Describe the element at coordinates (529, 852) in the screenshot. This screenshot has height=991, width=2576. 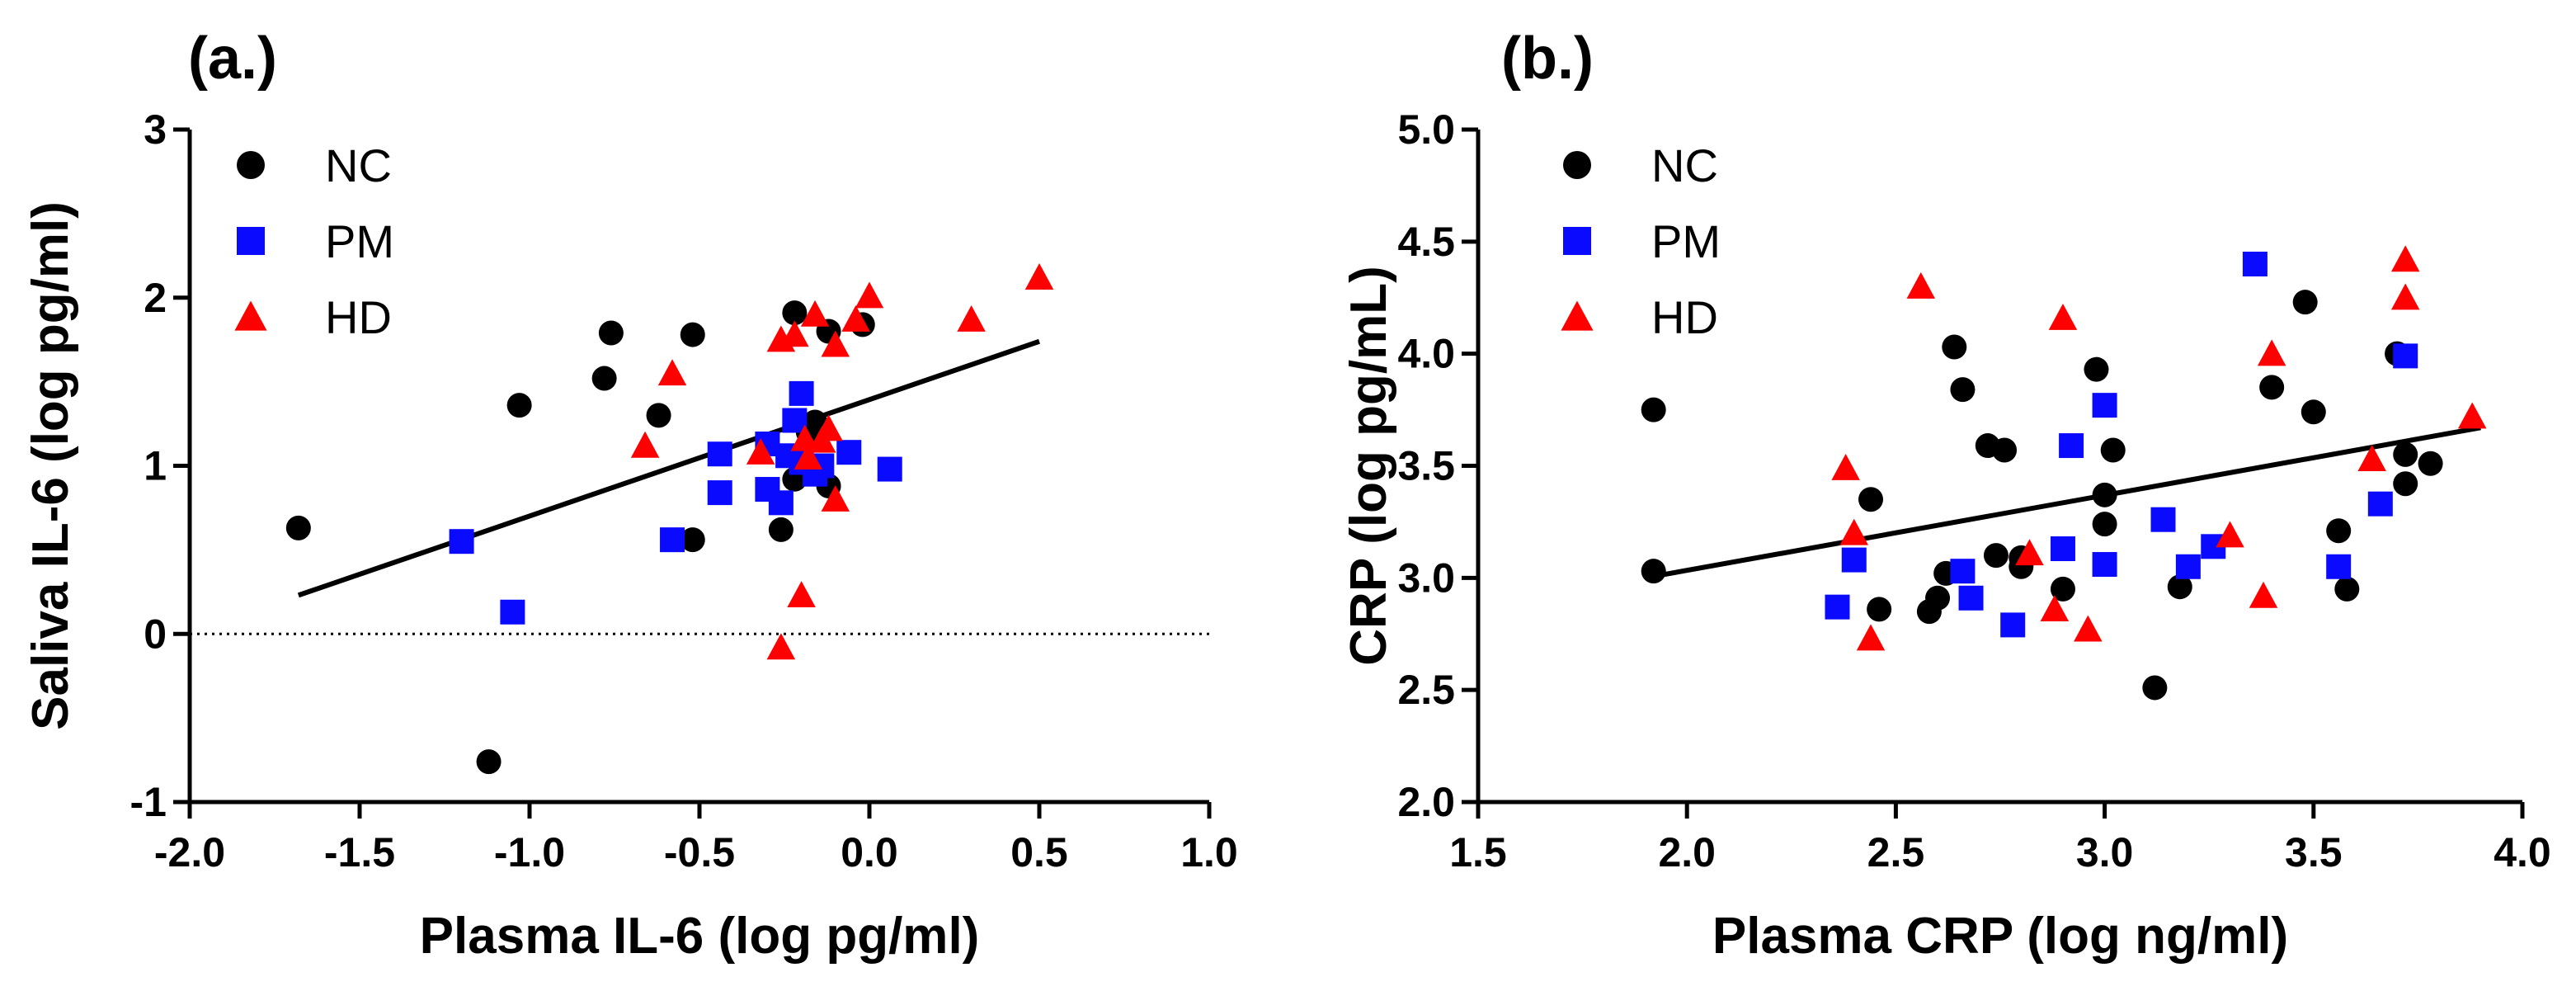
I see `x-tick-label: -1.0` at that location.